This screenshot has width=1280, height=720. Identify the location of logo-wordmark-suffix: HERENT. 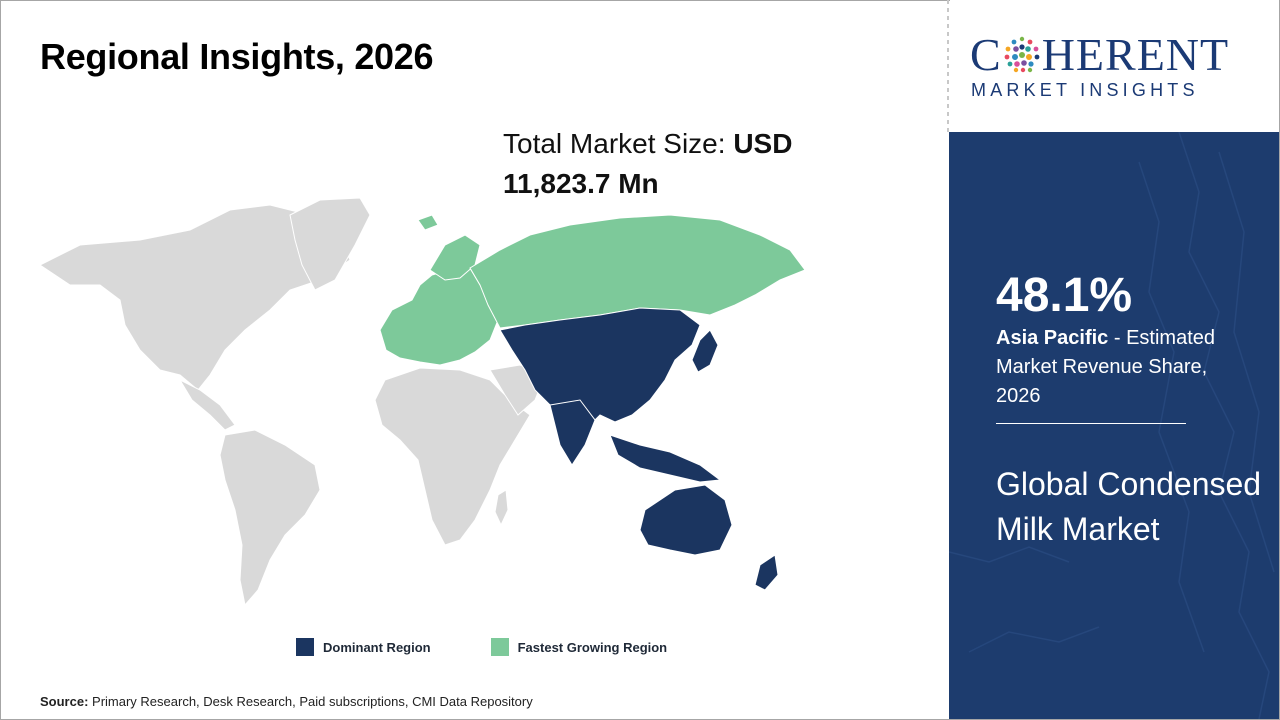
(1135, 54).